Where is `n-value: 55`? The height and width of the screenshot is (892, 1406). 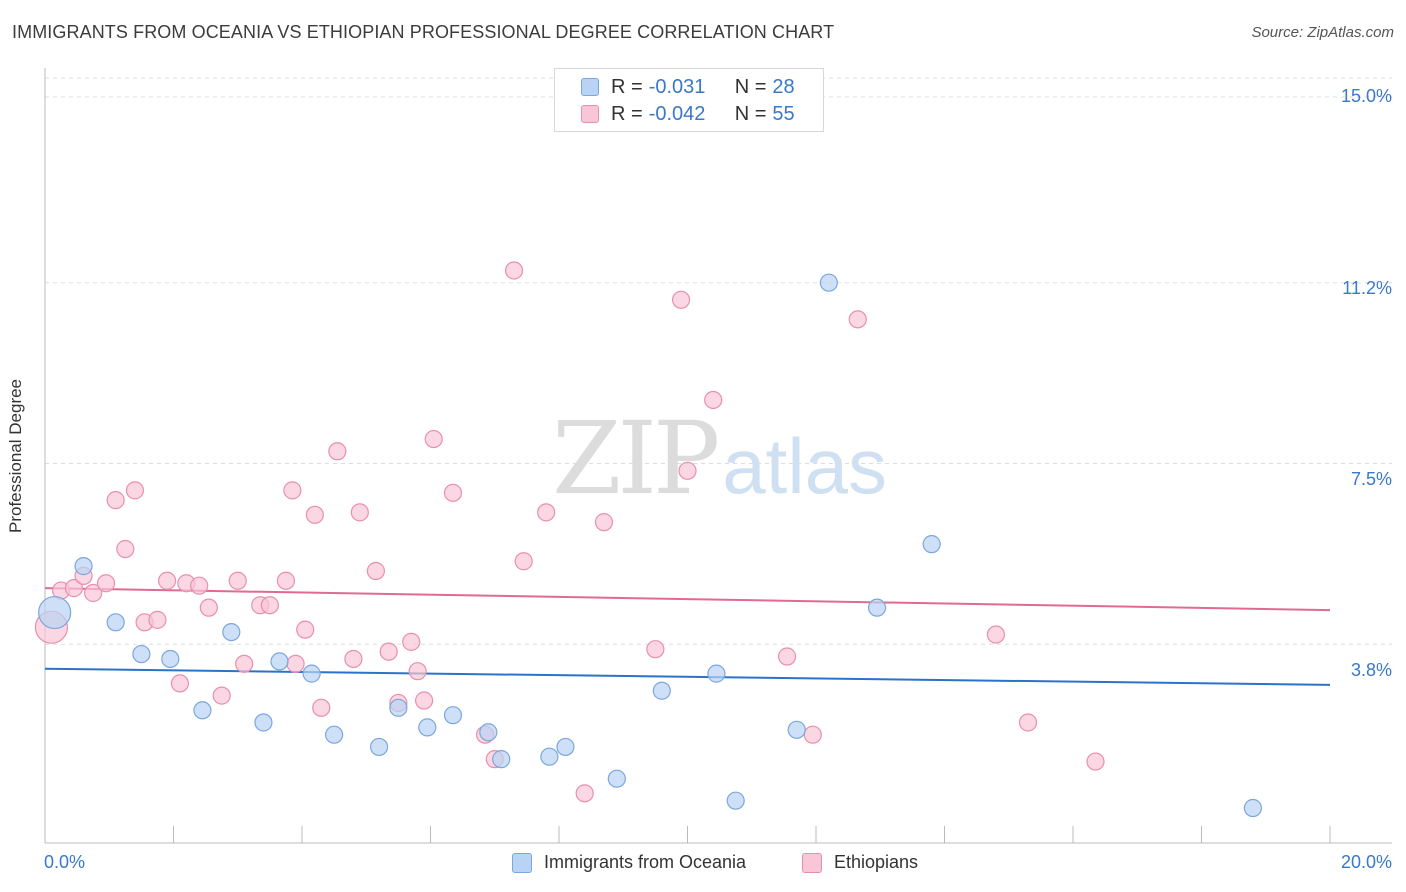 n-value: 55 is located at coordinates (783, 113).